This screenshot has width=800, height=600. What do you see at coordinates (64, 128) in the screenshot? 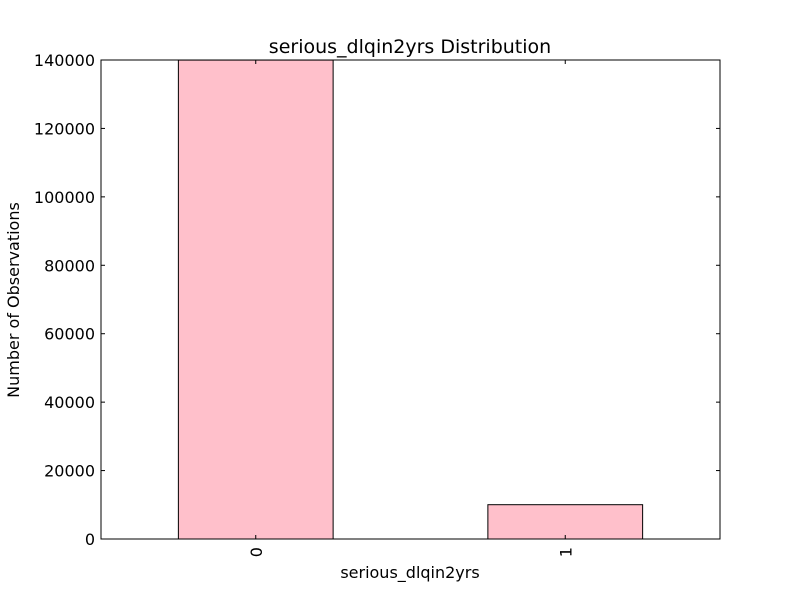
I see `y-tick-label: 120000` at bounding box center [64, 128].